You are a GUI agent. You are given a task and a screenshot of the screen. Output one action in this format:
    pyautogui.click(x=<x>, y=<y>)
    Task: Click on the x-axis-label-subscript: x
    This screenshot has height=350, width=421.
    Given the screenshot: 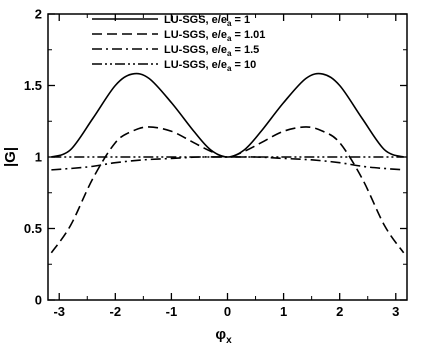 What is the action you would take?
    pyautogui.click(x=229, y=340)
    